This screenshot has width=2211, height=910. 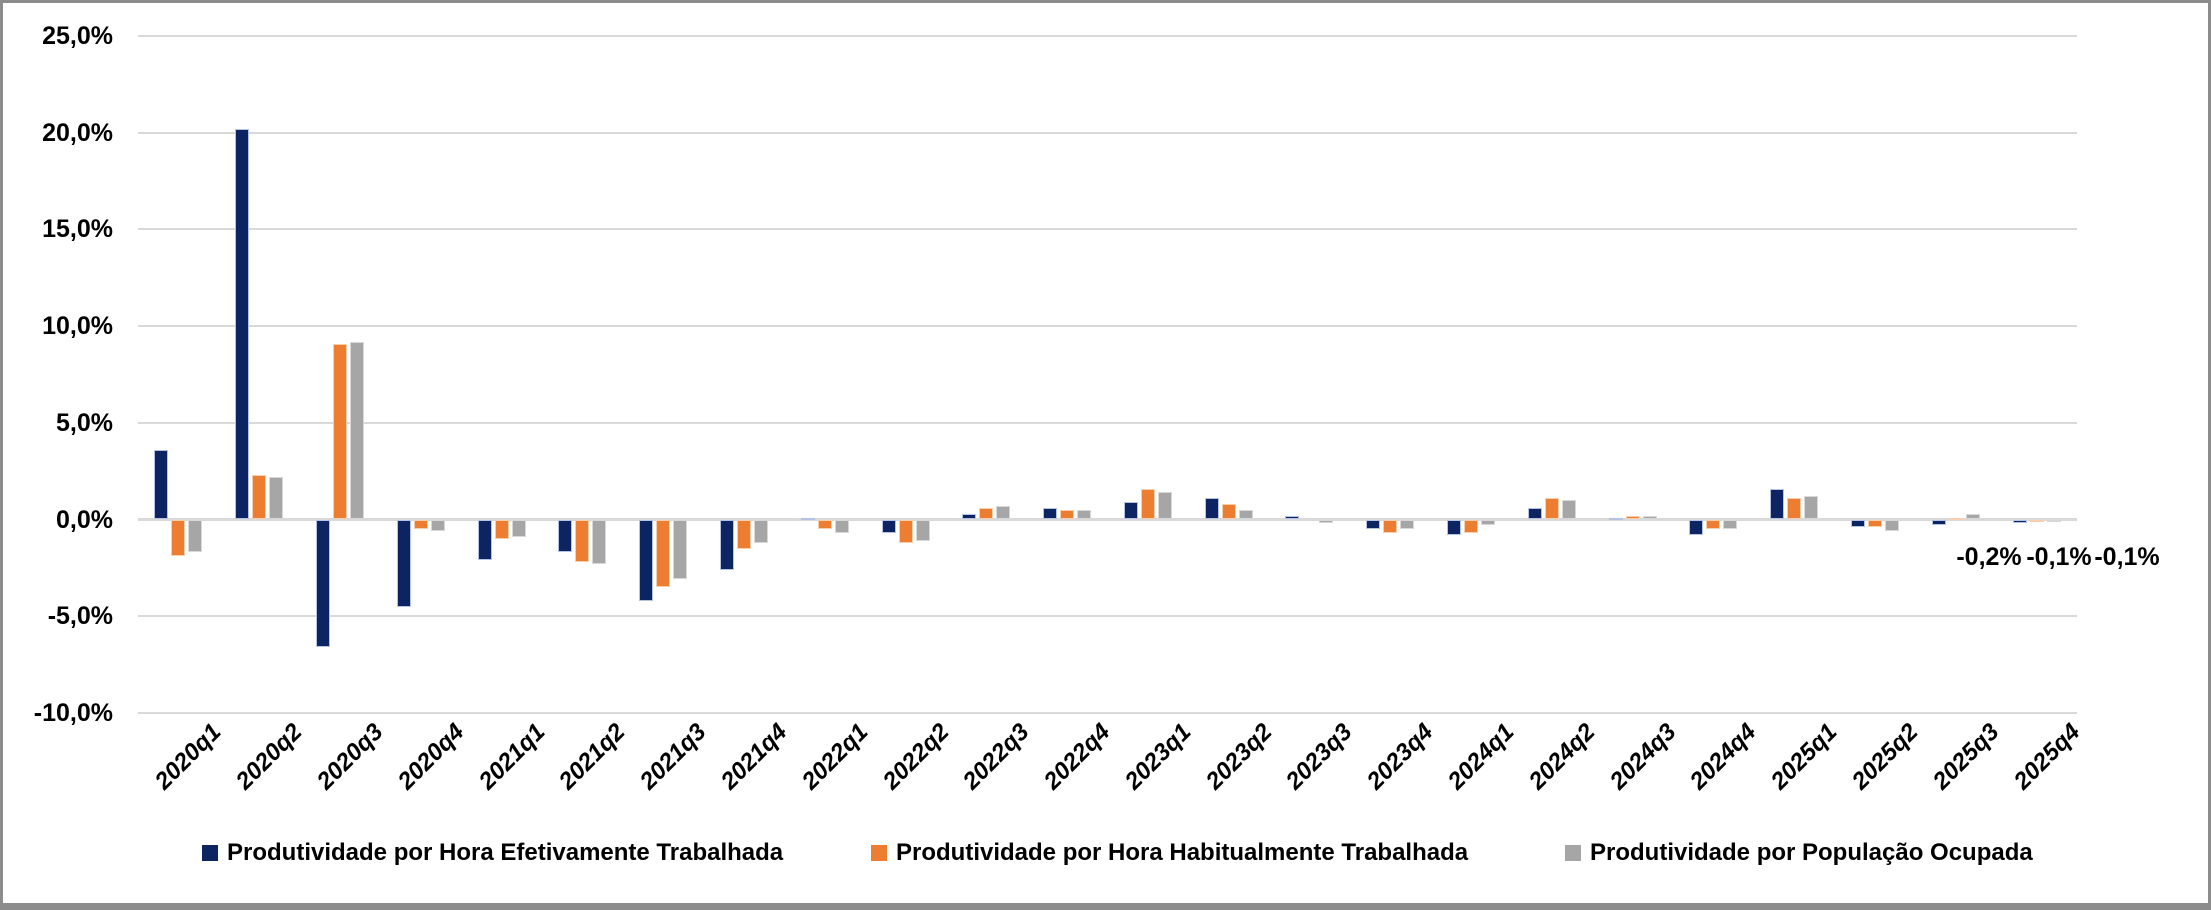 I want to click on y-tick-label: -10,0%, so click(x=73, y=712).